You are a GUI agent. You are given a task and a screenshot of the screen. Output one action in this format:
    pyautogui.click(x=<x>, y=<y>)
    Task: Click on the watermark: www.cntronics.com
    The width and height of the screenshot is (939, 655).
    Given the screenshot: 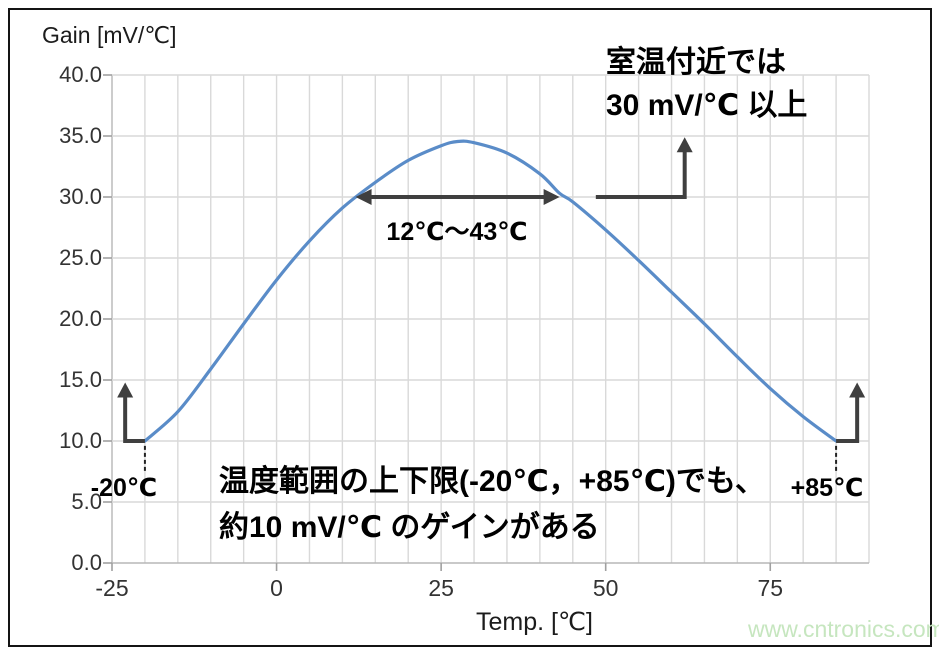 What is the action you would take?
    pyautogui.click(x=843, y=629)
    